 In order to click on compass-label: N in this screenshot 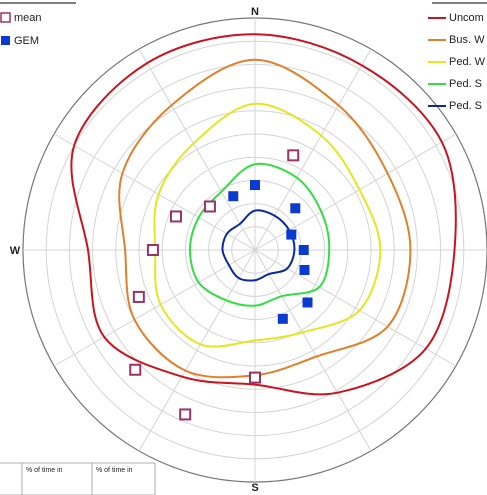, I will do `click(255, 12)`.